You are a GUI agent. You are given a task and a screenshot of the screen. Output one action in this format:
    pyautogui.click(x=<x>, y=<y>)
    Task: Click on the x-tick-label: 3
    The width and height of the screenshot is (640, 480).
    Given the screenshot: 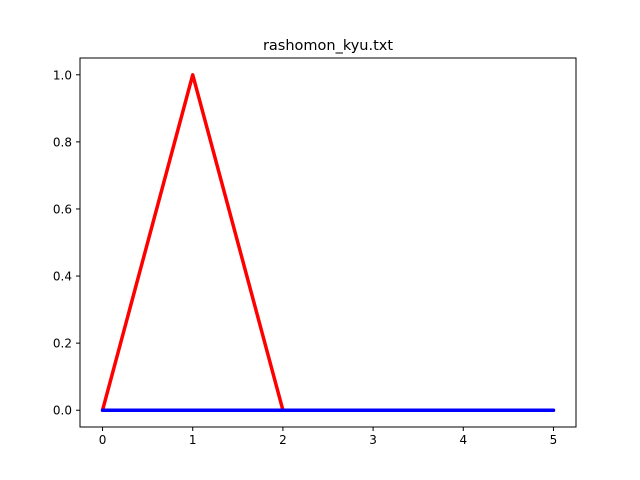 What is the action you would take?
    pyautogui.click(x=373, y=440)
    